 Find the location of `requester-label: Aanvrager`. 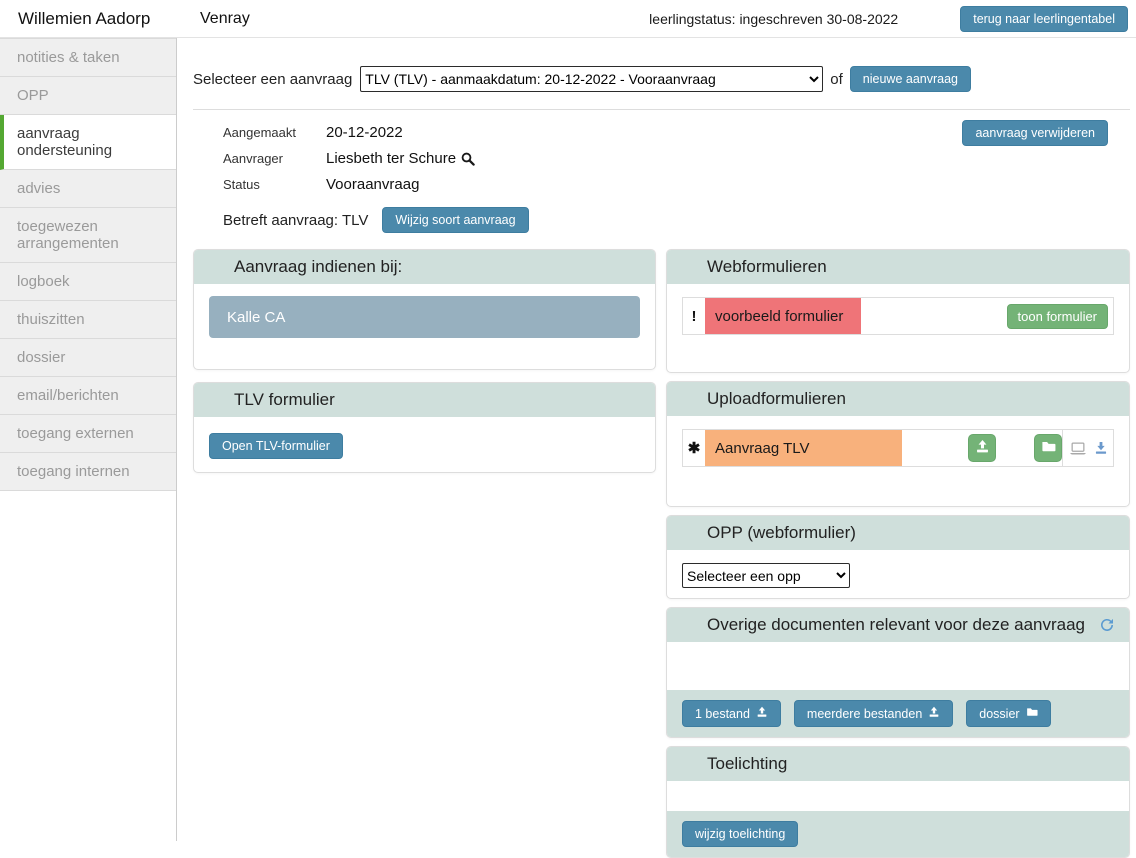

requester-label: Aanvrager is located at coordinates (253, 158).